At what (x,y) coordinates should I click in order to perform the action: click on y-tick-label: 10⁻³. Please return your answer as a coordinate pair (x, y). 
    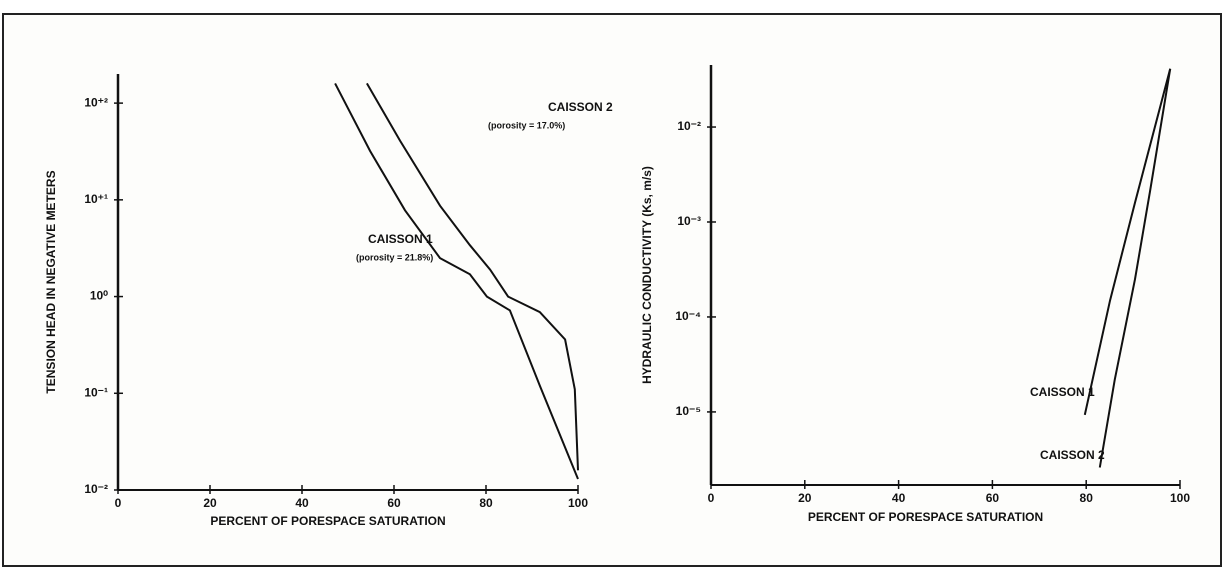
    Looking at the image, I should click on (689, 221).